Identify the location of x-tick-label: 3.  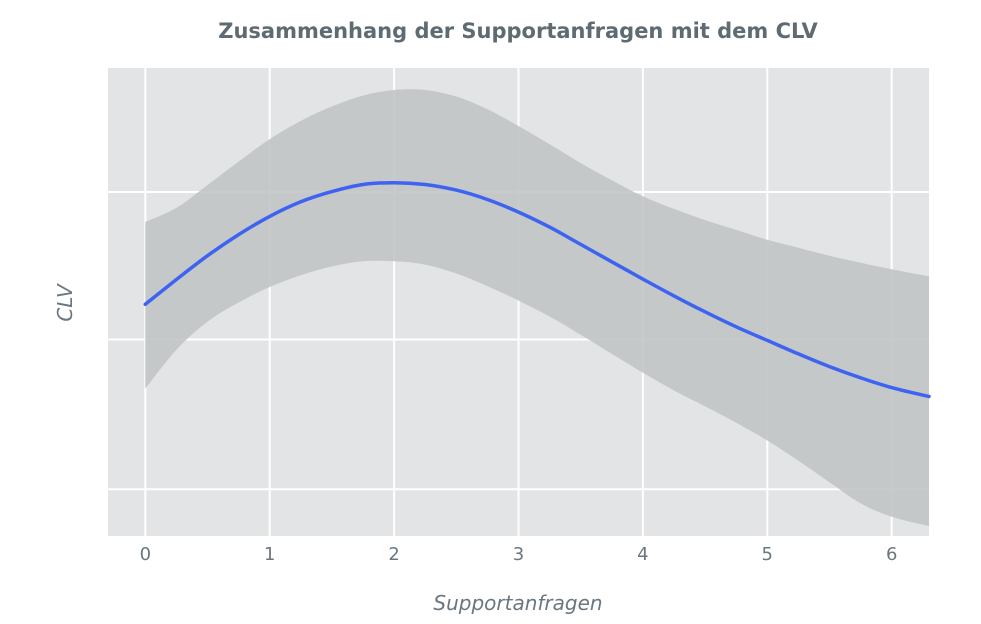
(518, 554).